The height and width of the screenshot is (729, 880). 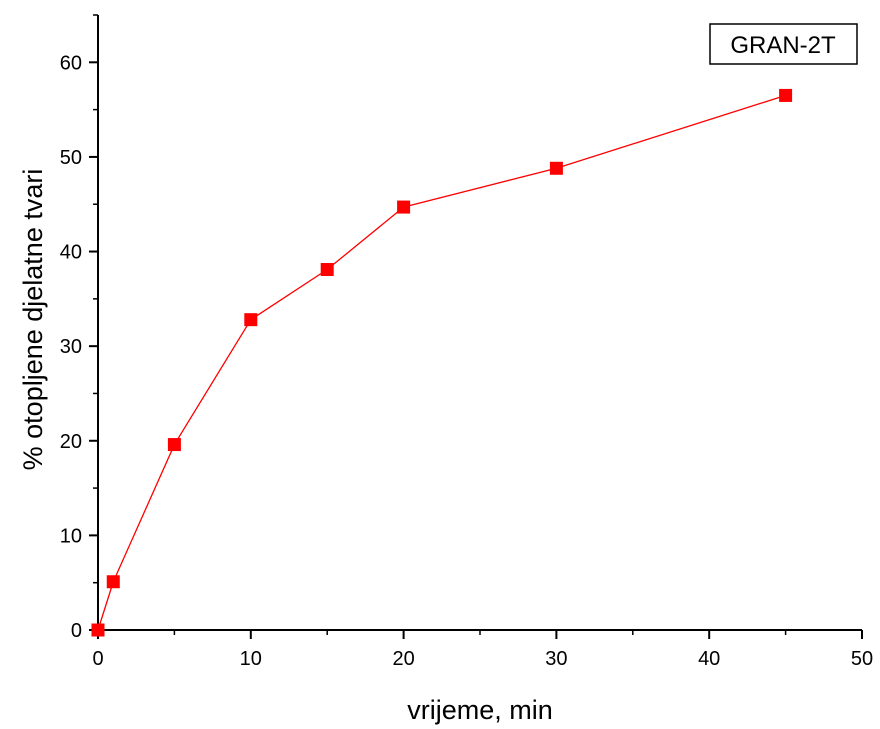 I want to click on x-tick-label: 40, so click(x=709, y=659).